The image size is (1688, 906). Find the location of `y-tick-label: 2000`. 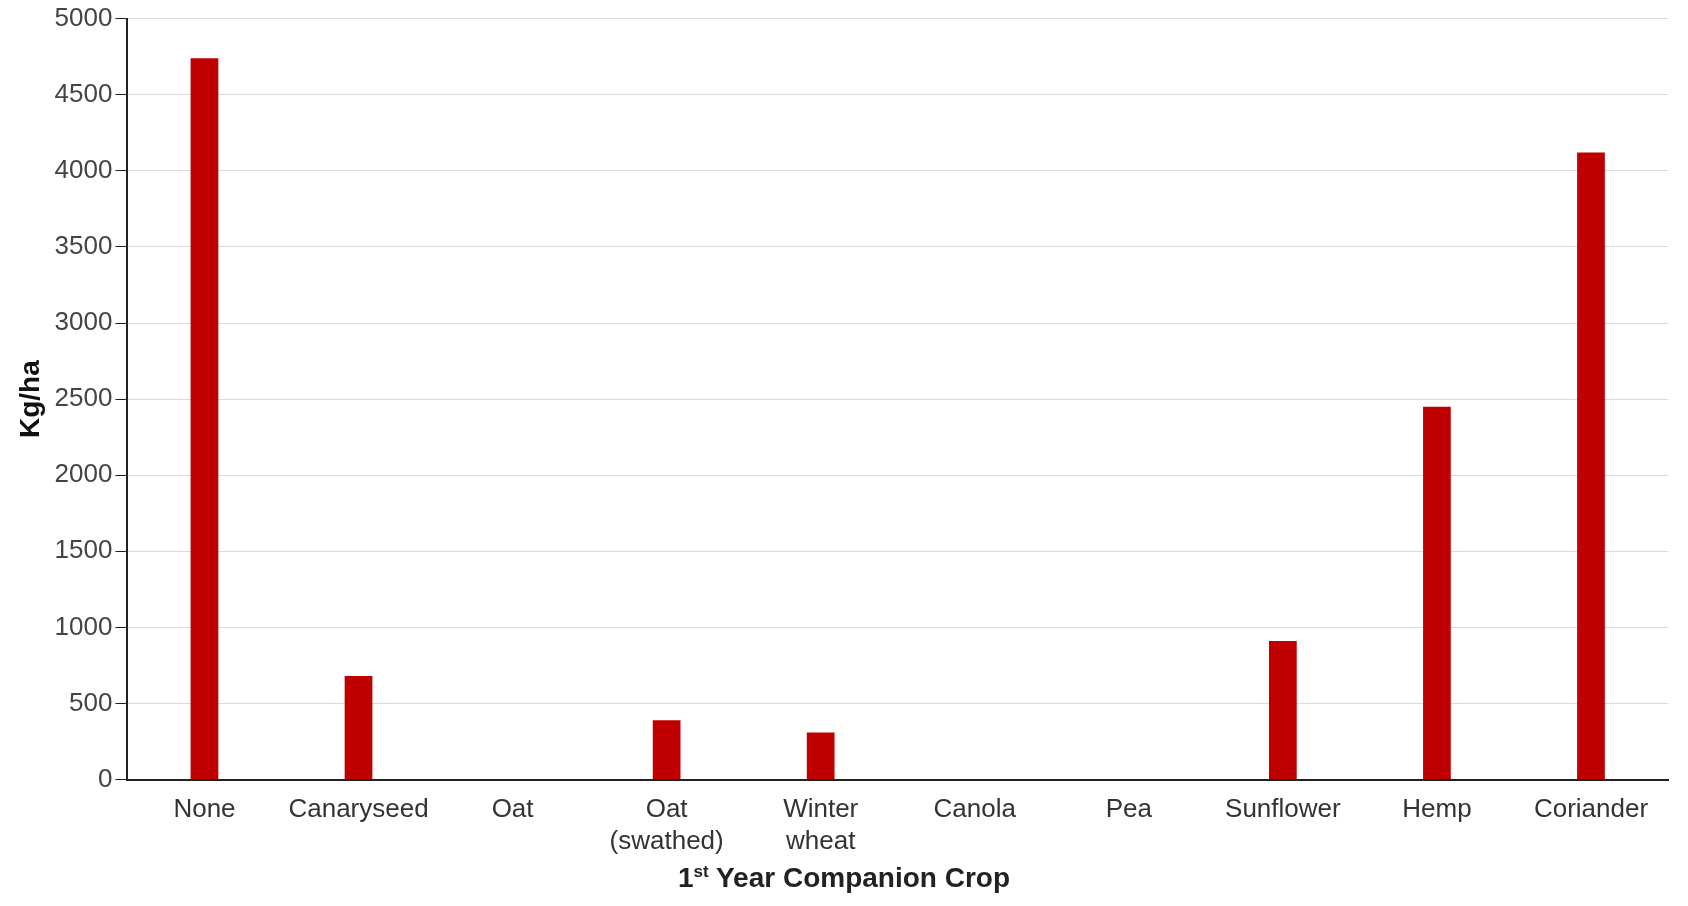

y-tick-label: 2000 is located at coordinates (83, 473).